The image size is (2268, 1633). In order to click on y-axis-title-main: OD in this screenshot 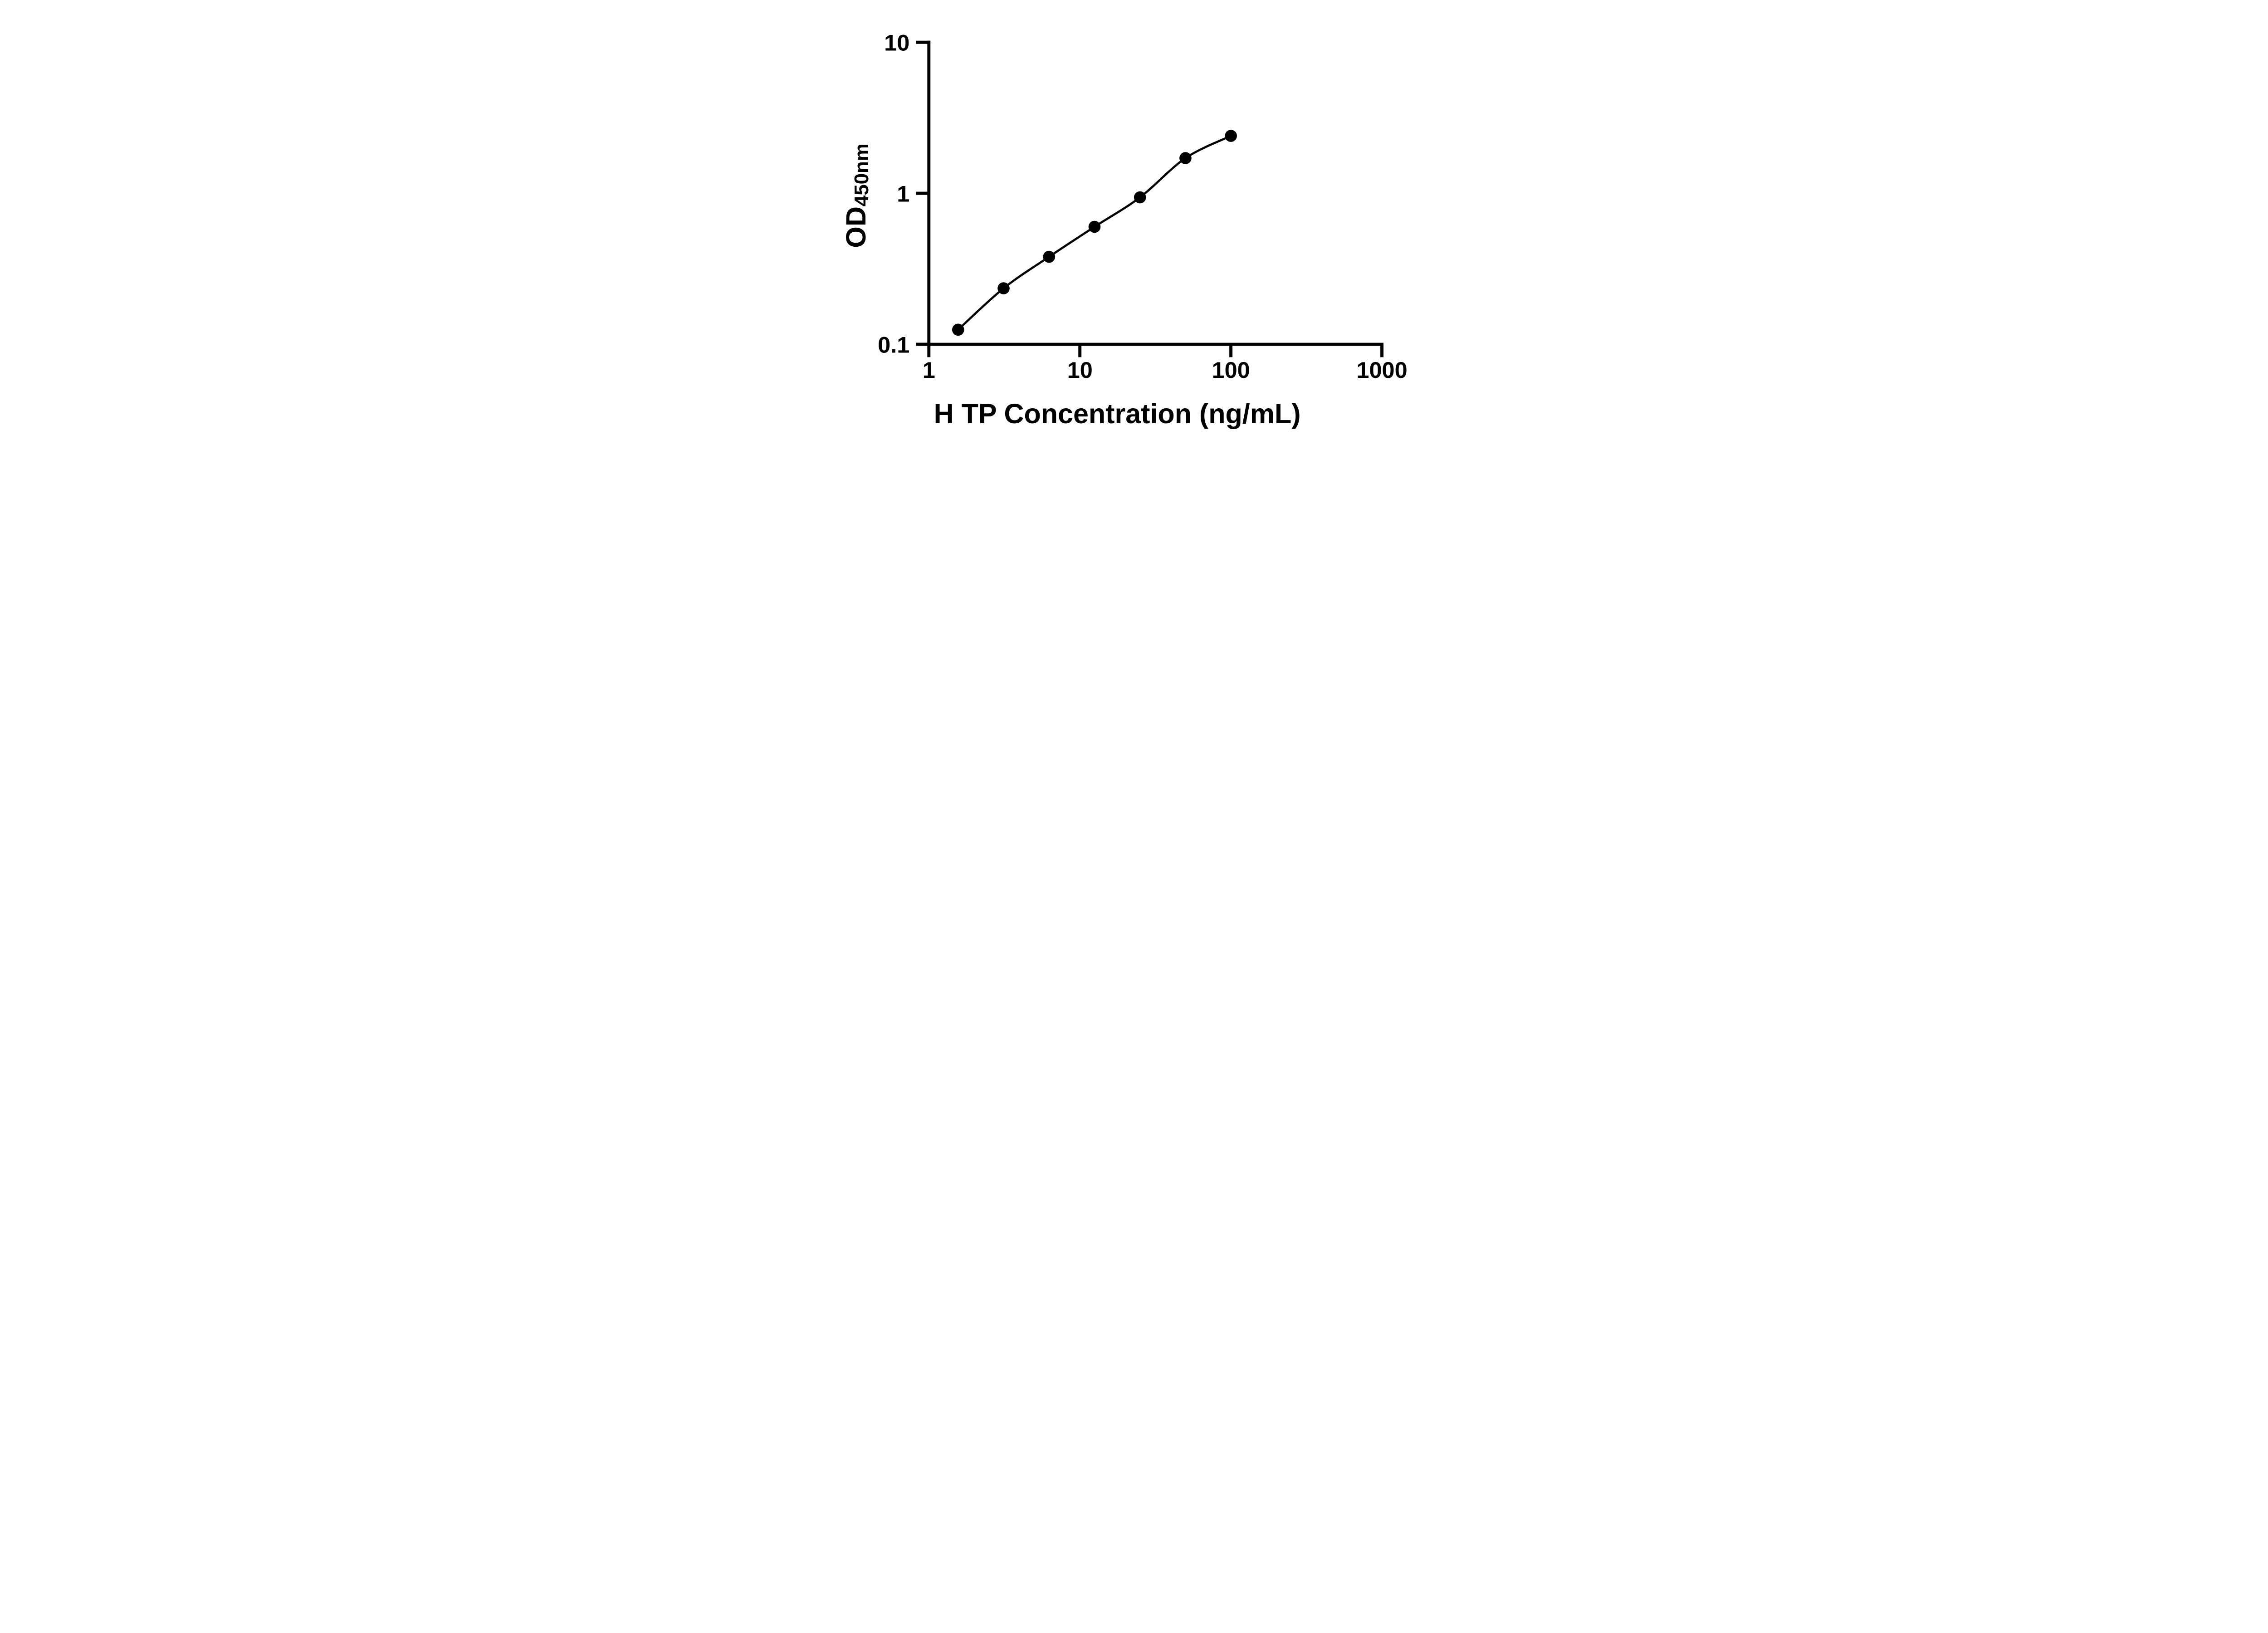, I will do `click(856, 227)`.